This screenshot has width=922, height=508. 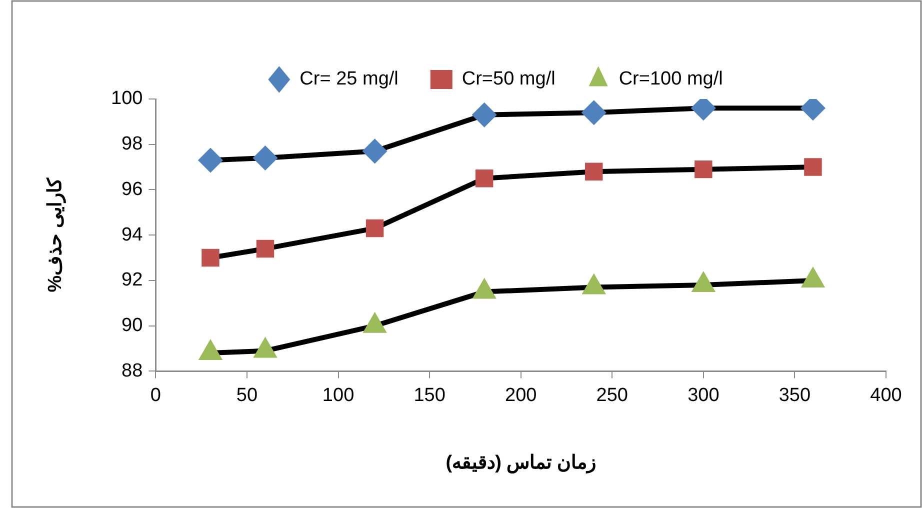 What do you see at coordinates (133, 235) in the screenshot?
I see `y-tick-label: 94` at bounding box center [133, 235].